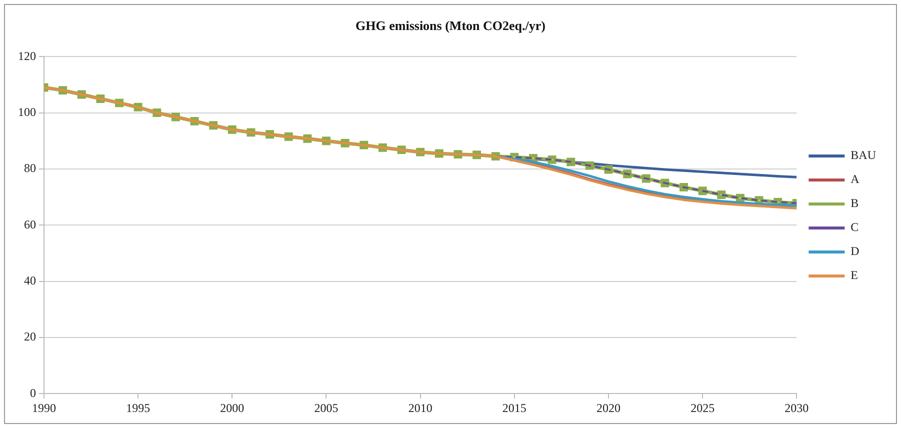 The width and height of the screenshot is (901, 428). What do you see at coordinates (855, 251) in the screenshot?
I see `legend-label: D` at bounding box center [855, 251].